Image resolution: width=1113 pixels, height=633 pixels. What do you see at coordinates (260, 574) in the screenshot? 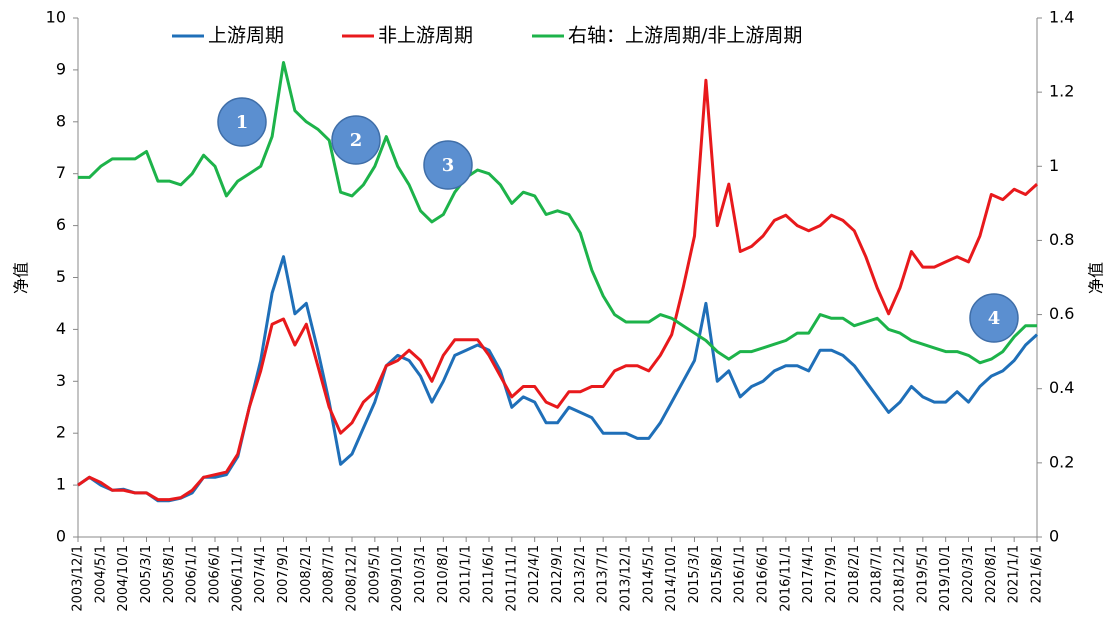
I see `x-tick-label: 2007/4/1` at bounding box center [260, 574].